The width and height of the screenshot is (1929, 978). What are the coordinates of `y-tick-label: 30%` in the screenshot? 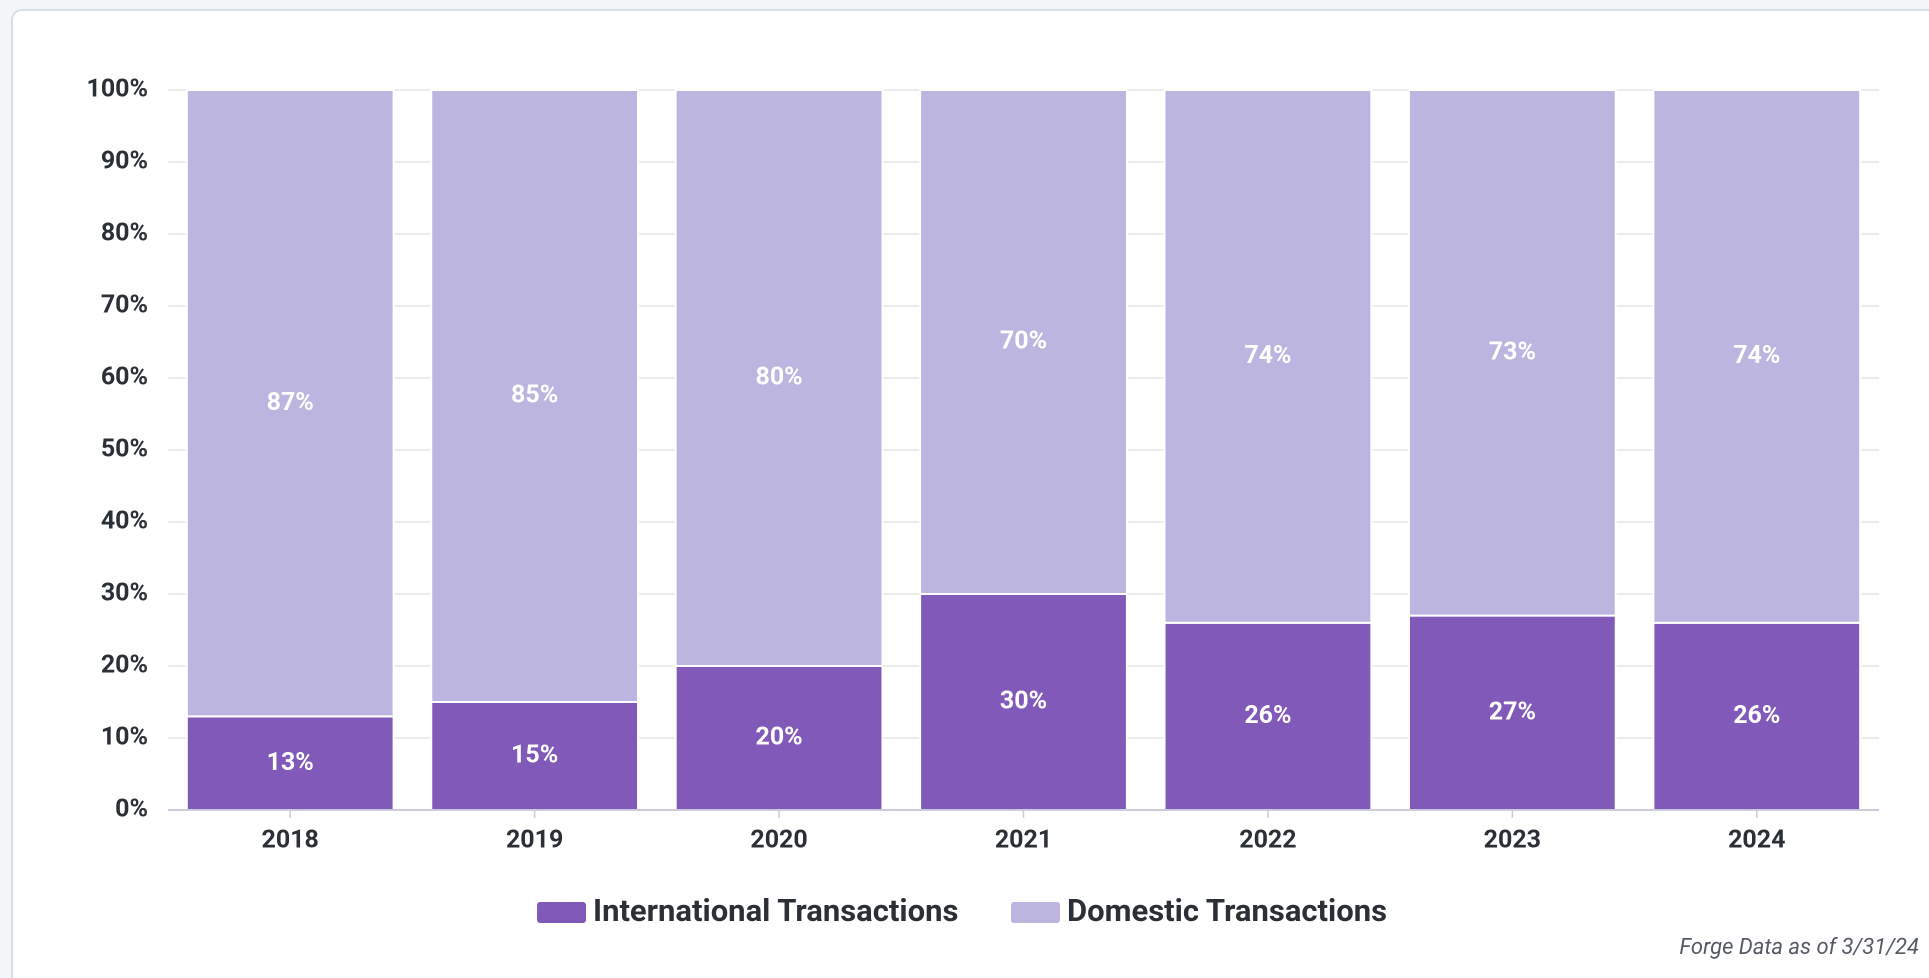 It's located at (124, 593).